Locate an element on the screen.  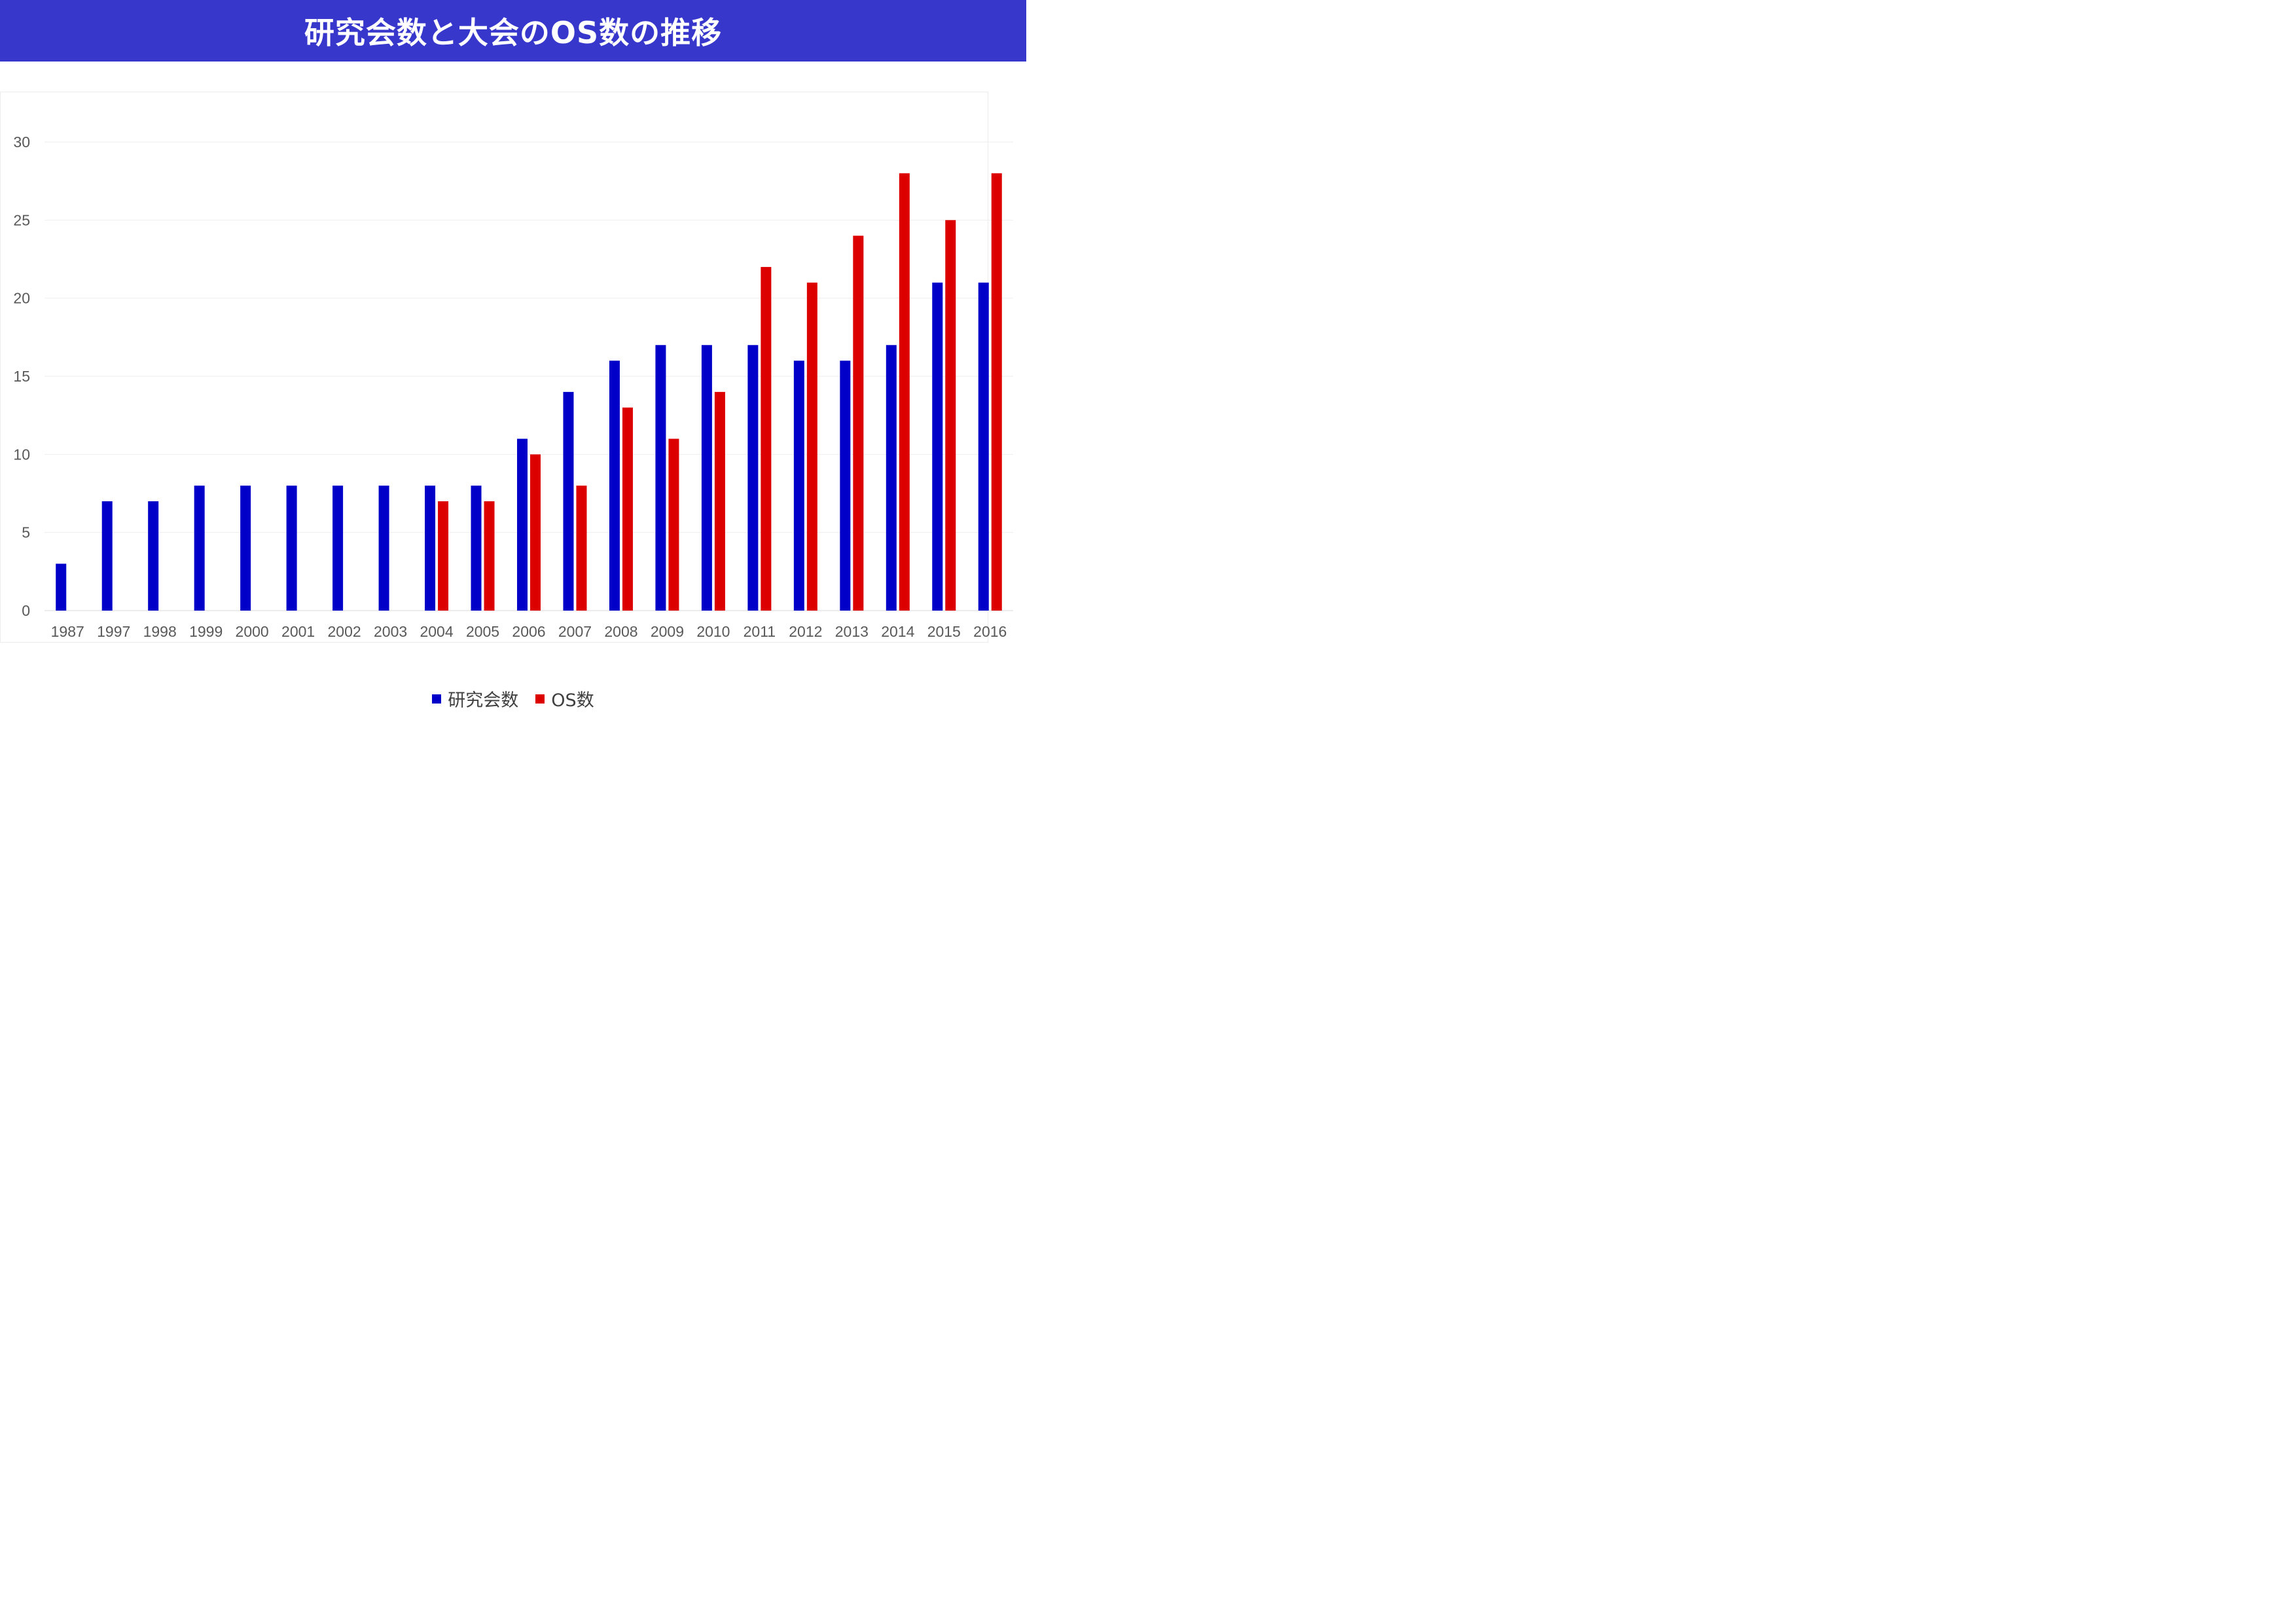
bar-os-2013 is located at coordinates (858, 423).